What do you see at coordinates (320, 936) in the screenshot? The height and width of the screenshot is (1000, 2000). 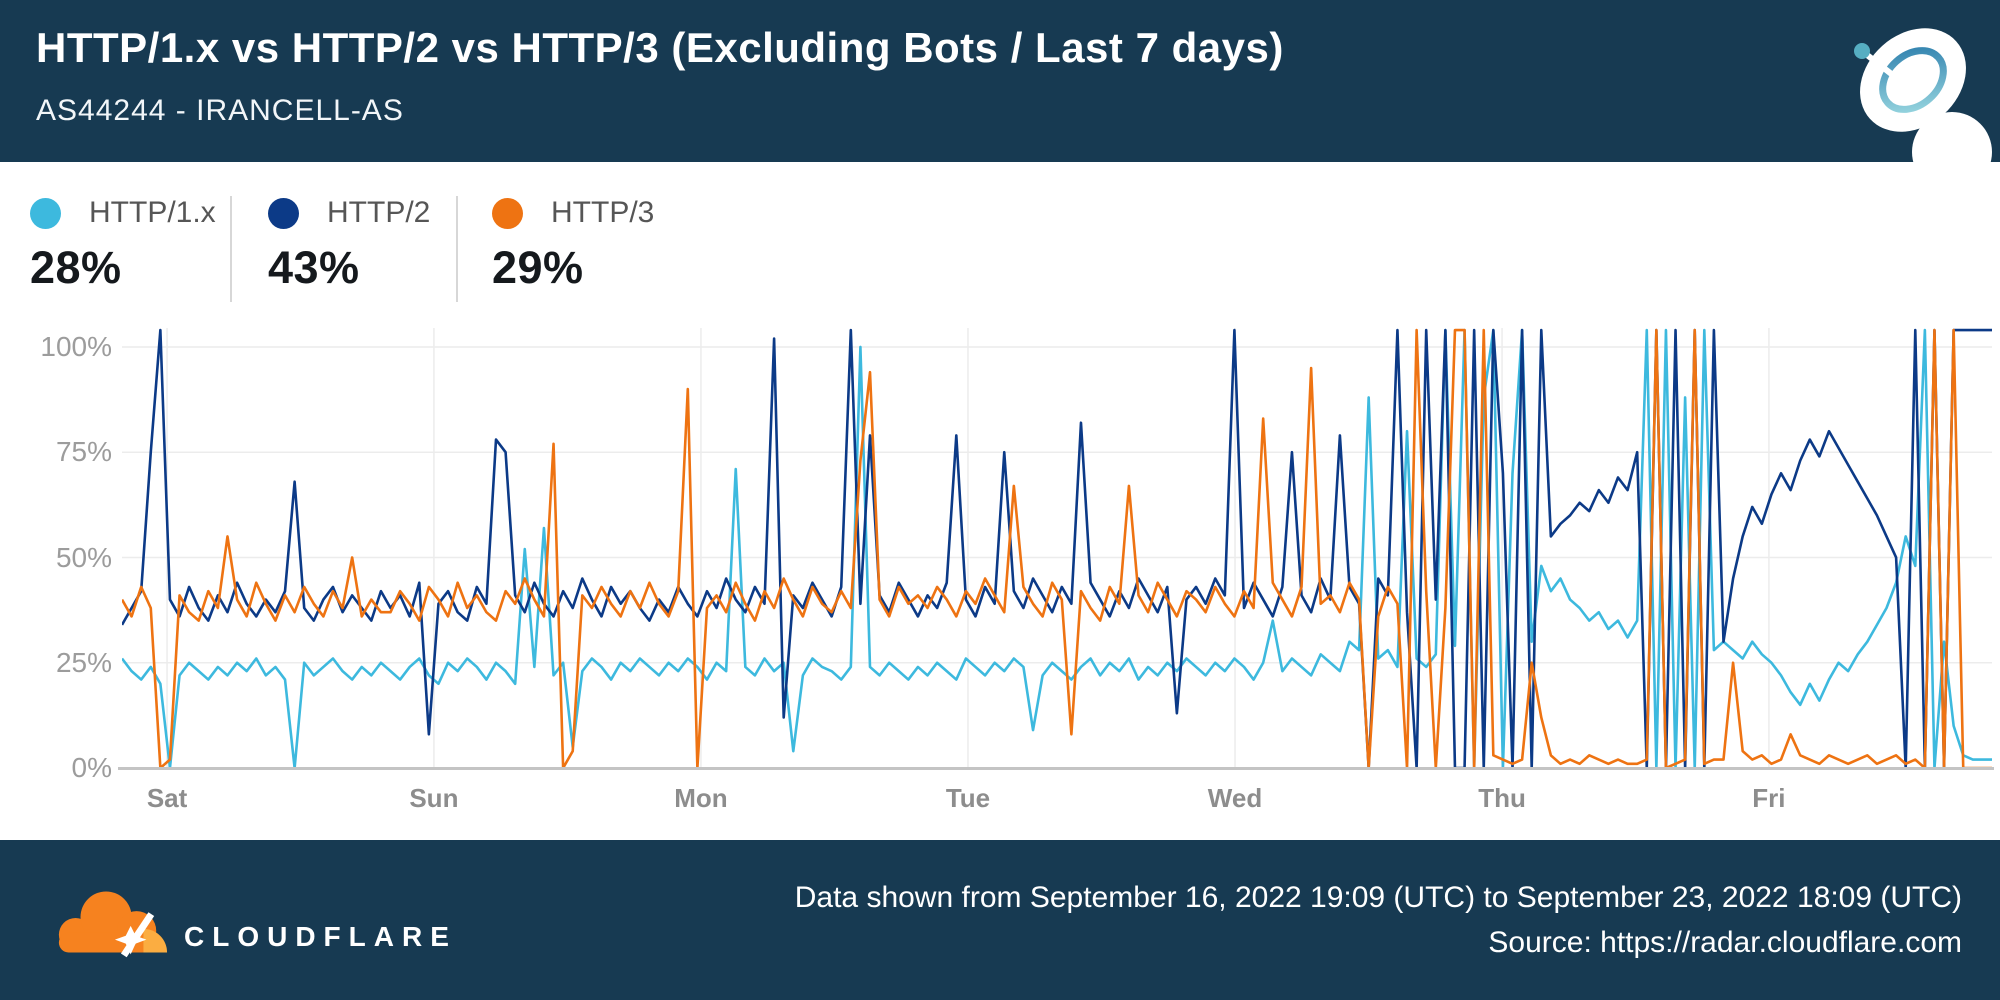 I see `cloudflare-wordmark: CLOUDFLARE` at bounding box center [320, 936].